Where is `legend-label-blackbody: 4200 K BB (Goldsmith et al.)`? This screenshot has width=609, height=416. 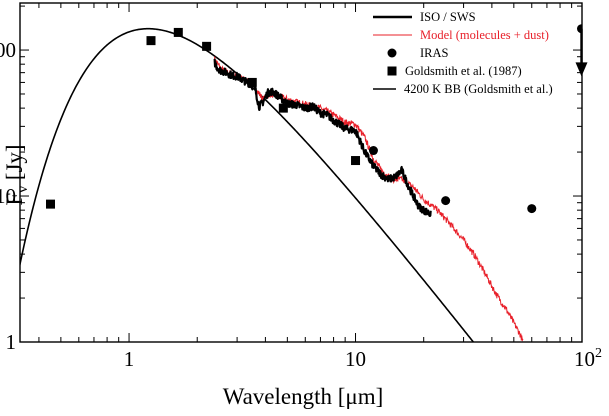
legend-label-blackbody: 4200 K BB (Goldsmith et al.) is located at coordinates (478, 89).